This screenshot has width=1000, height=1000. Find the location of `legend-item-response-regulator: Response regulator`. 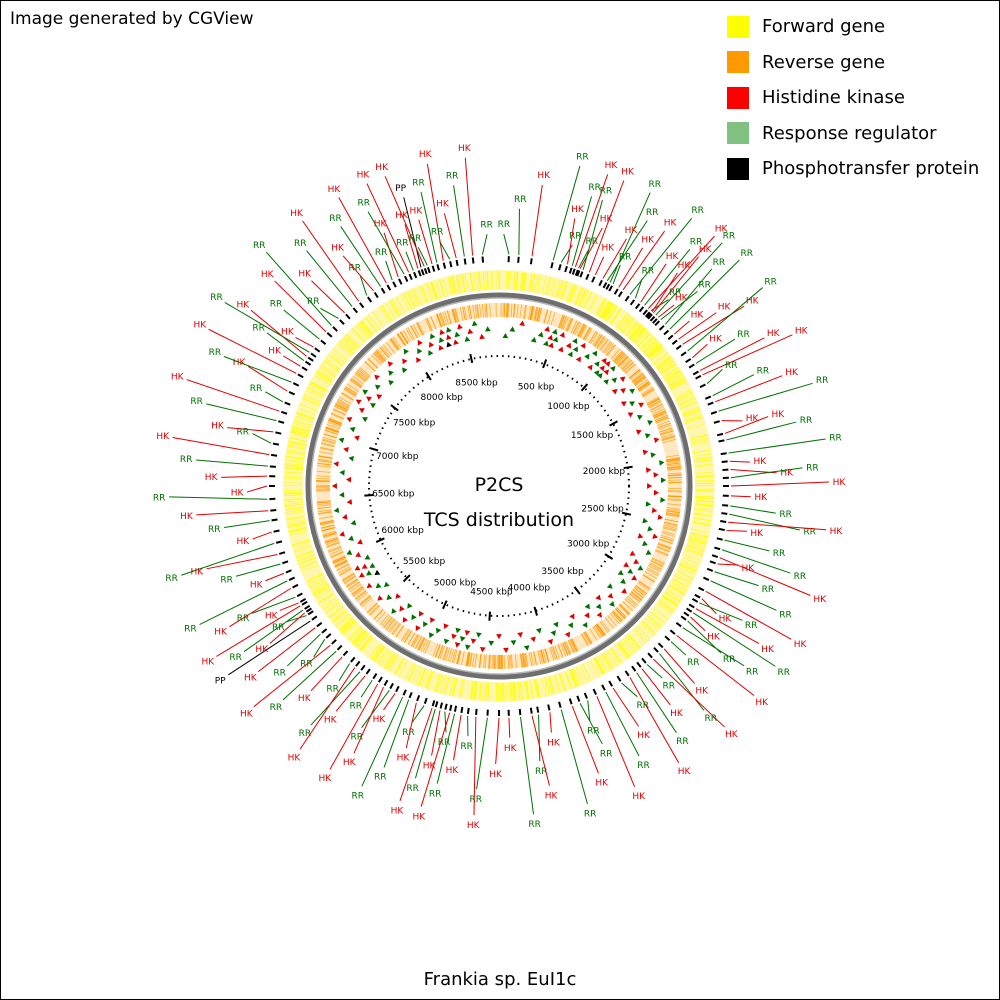

legend-item-response-regulator: Response regulator is located at coordinates (853, 134).